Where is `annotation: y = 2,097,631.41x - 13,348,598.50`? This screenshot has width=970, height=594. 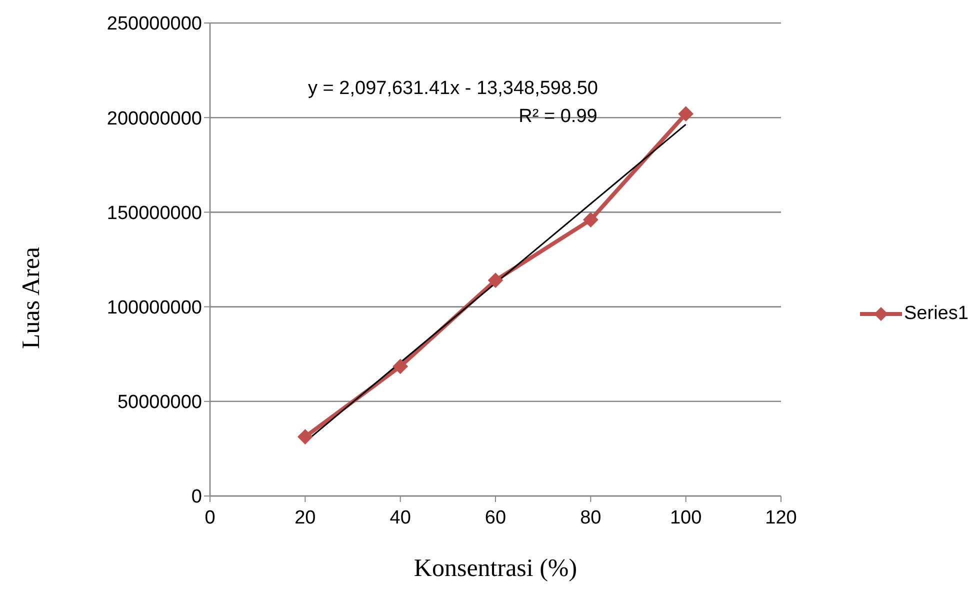 annotation: y = 2,097,631.41x - 13,348,598.50 is located at coordinates (453, 88).